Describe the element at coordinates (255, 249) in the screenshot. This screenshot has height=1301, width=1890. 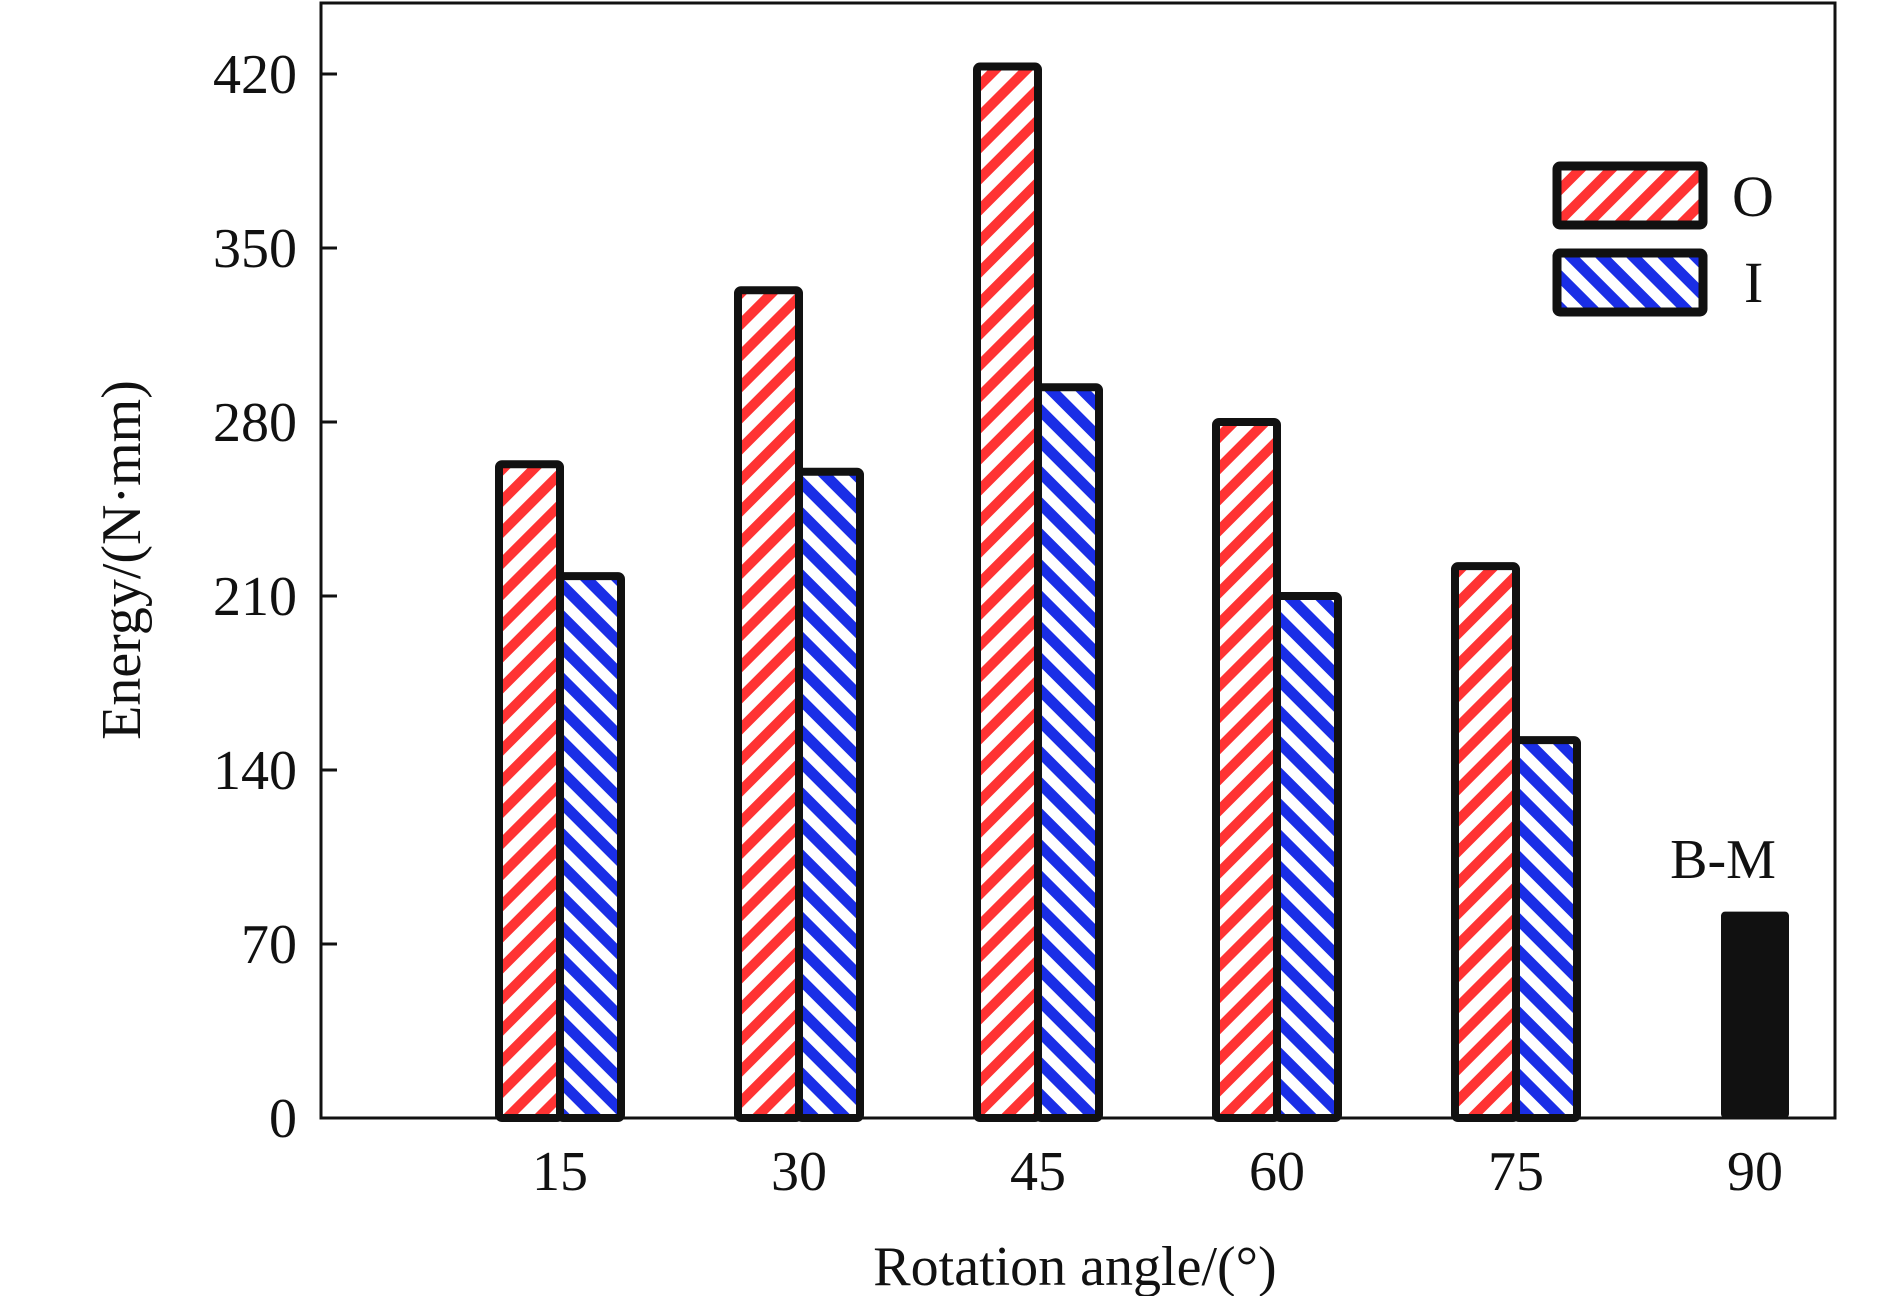
I see `y-tick-label: 350` at that location.